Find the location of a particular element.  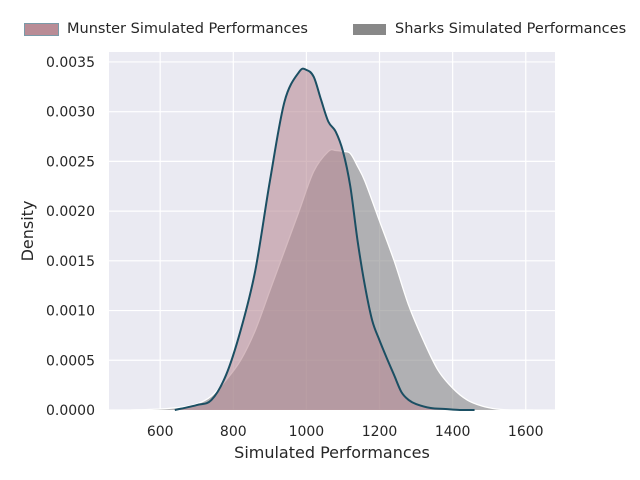

y-tick-label: 0.0000 is located at coordinates (70, 411).